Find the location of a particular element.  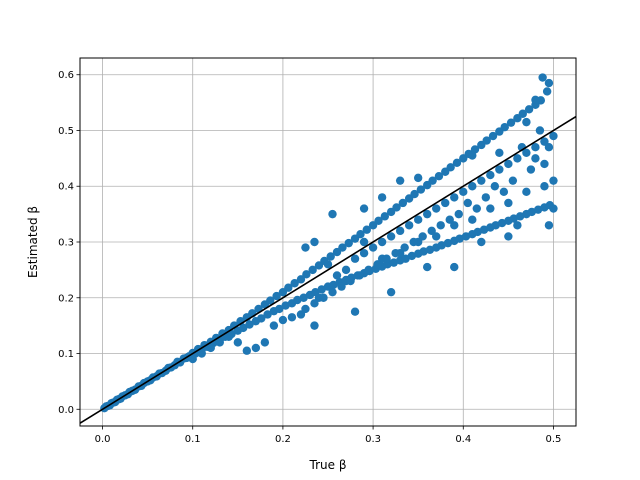

y-tick-label: 0.0 is located at coordinates (66, 410).